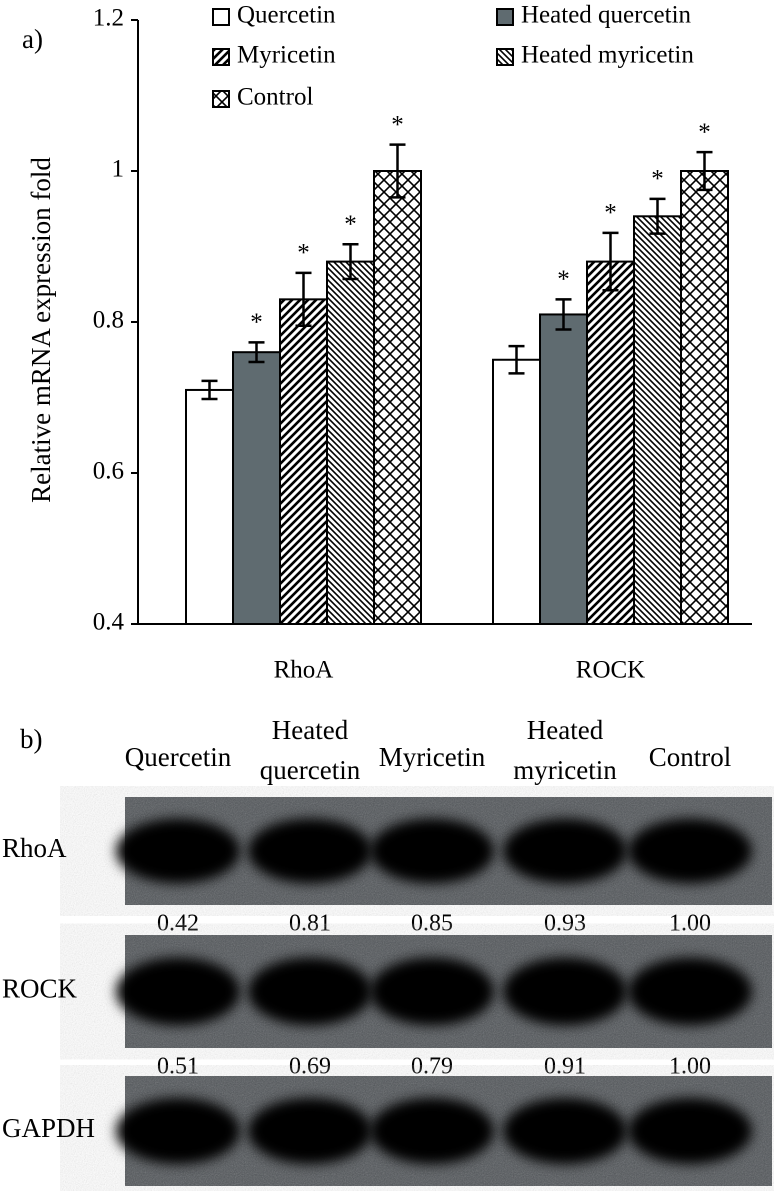 The image size is (774, 1191). What do you see at coordinates (432, 924) in the screenshot?
I see `band-value: 0.85` at bounding box center [432, 924].